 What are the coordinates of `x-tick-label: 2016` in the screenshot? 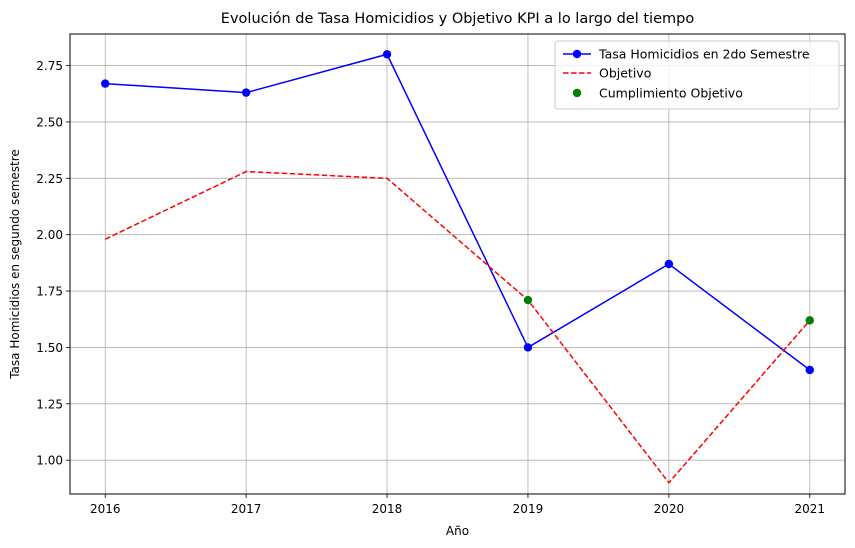 It's located at (105, 509).